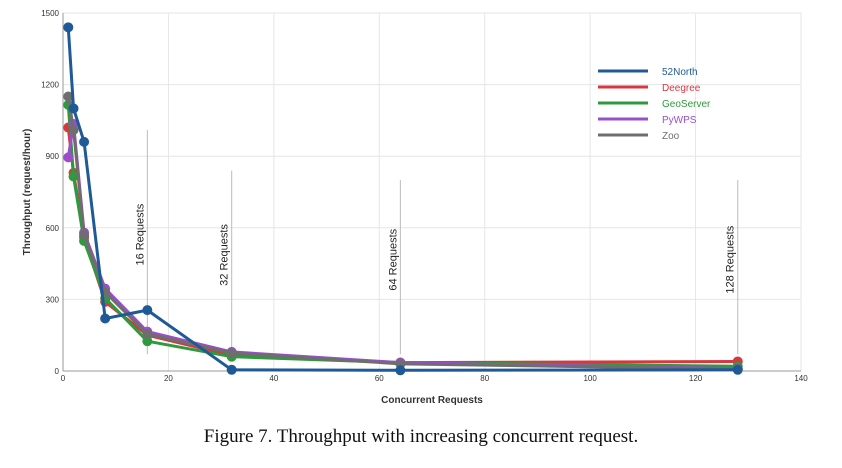 The height and width of the screenshot is (468, 842). I want to click on y-tick-label: 900, so click(53, 156).